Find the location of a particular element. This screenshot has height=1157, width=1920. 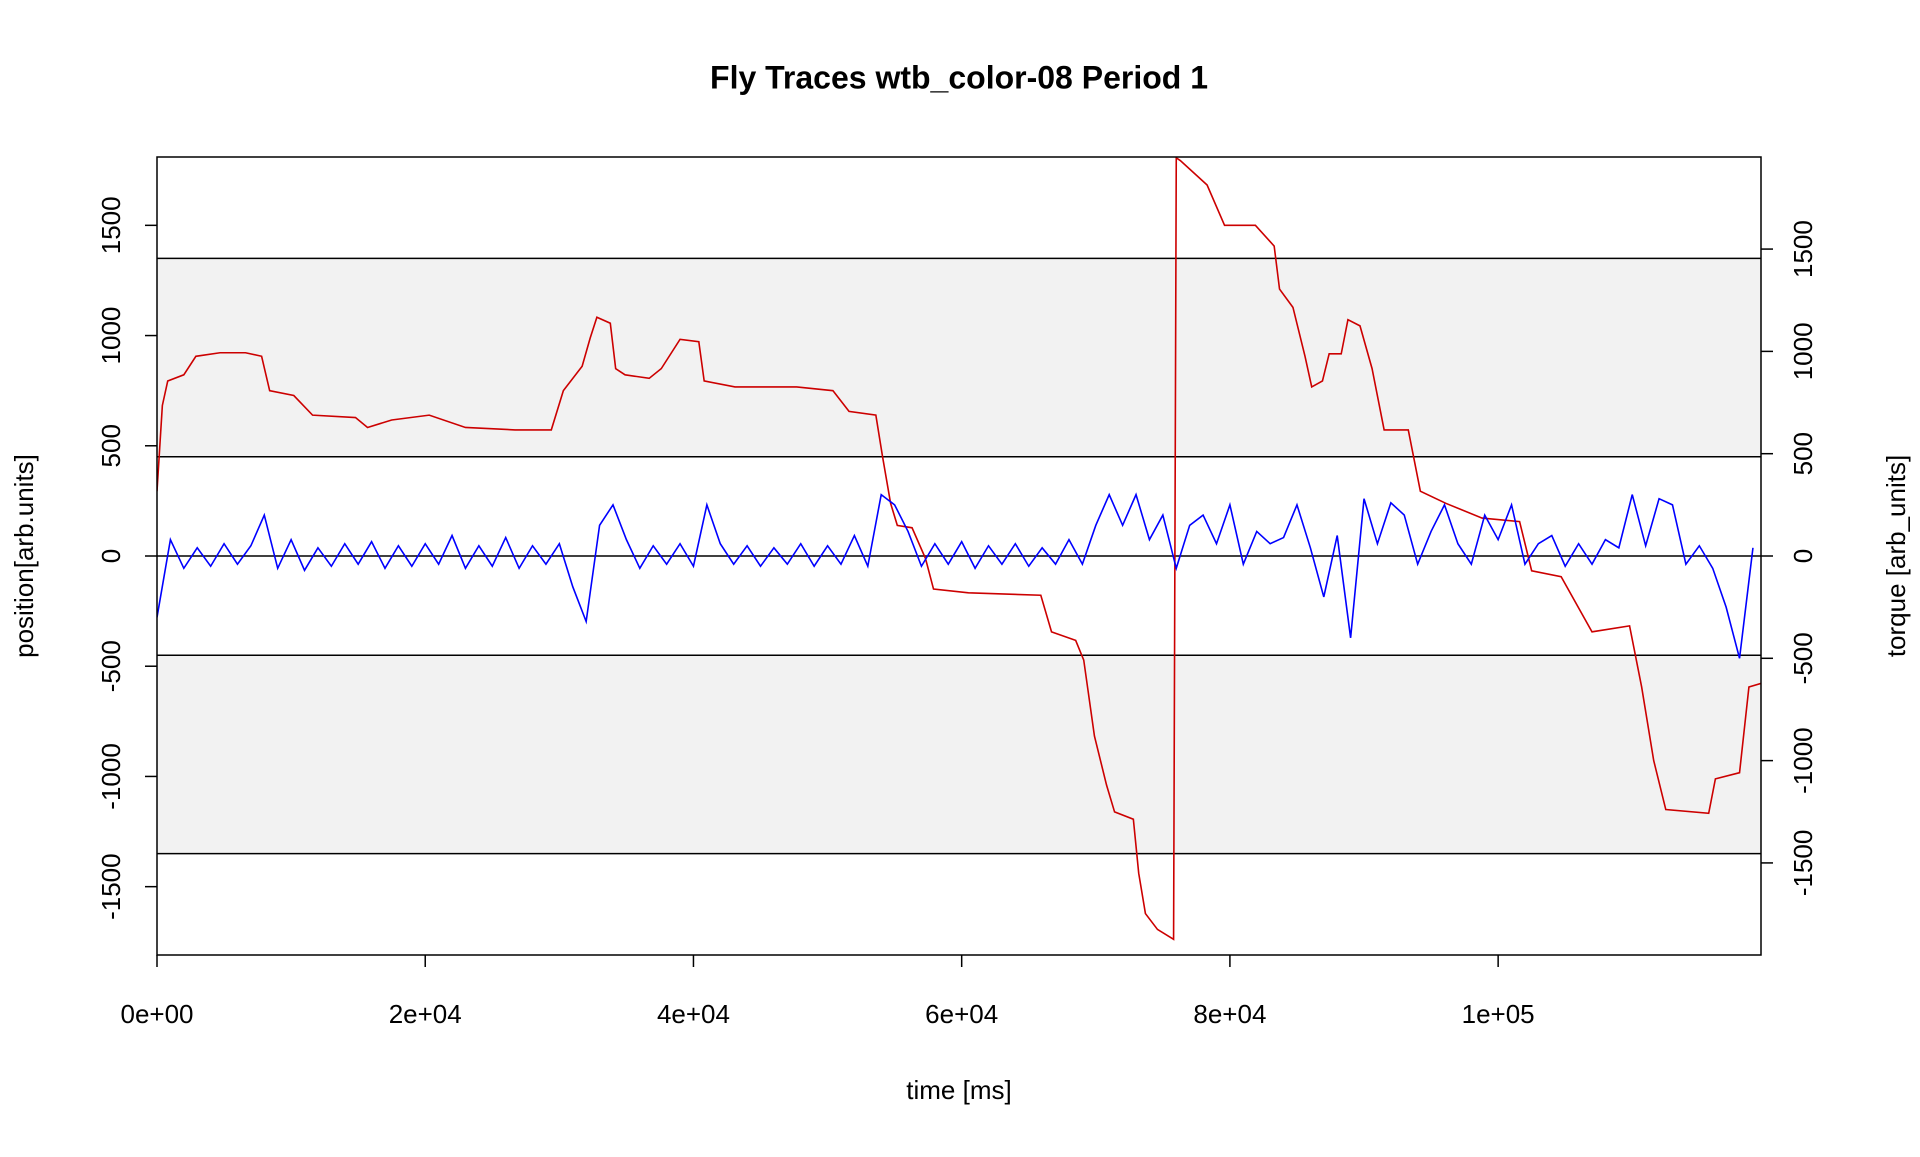

y-tick-label: 1000 is located at coordinates (111, 336).